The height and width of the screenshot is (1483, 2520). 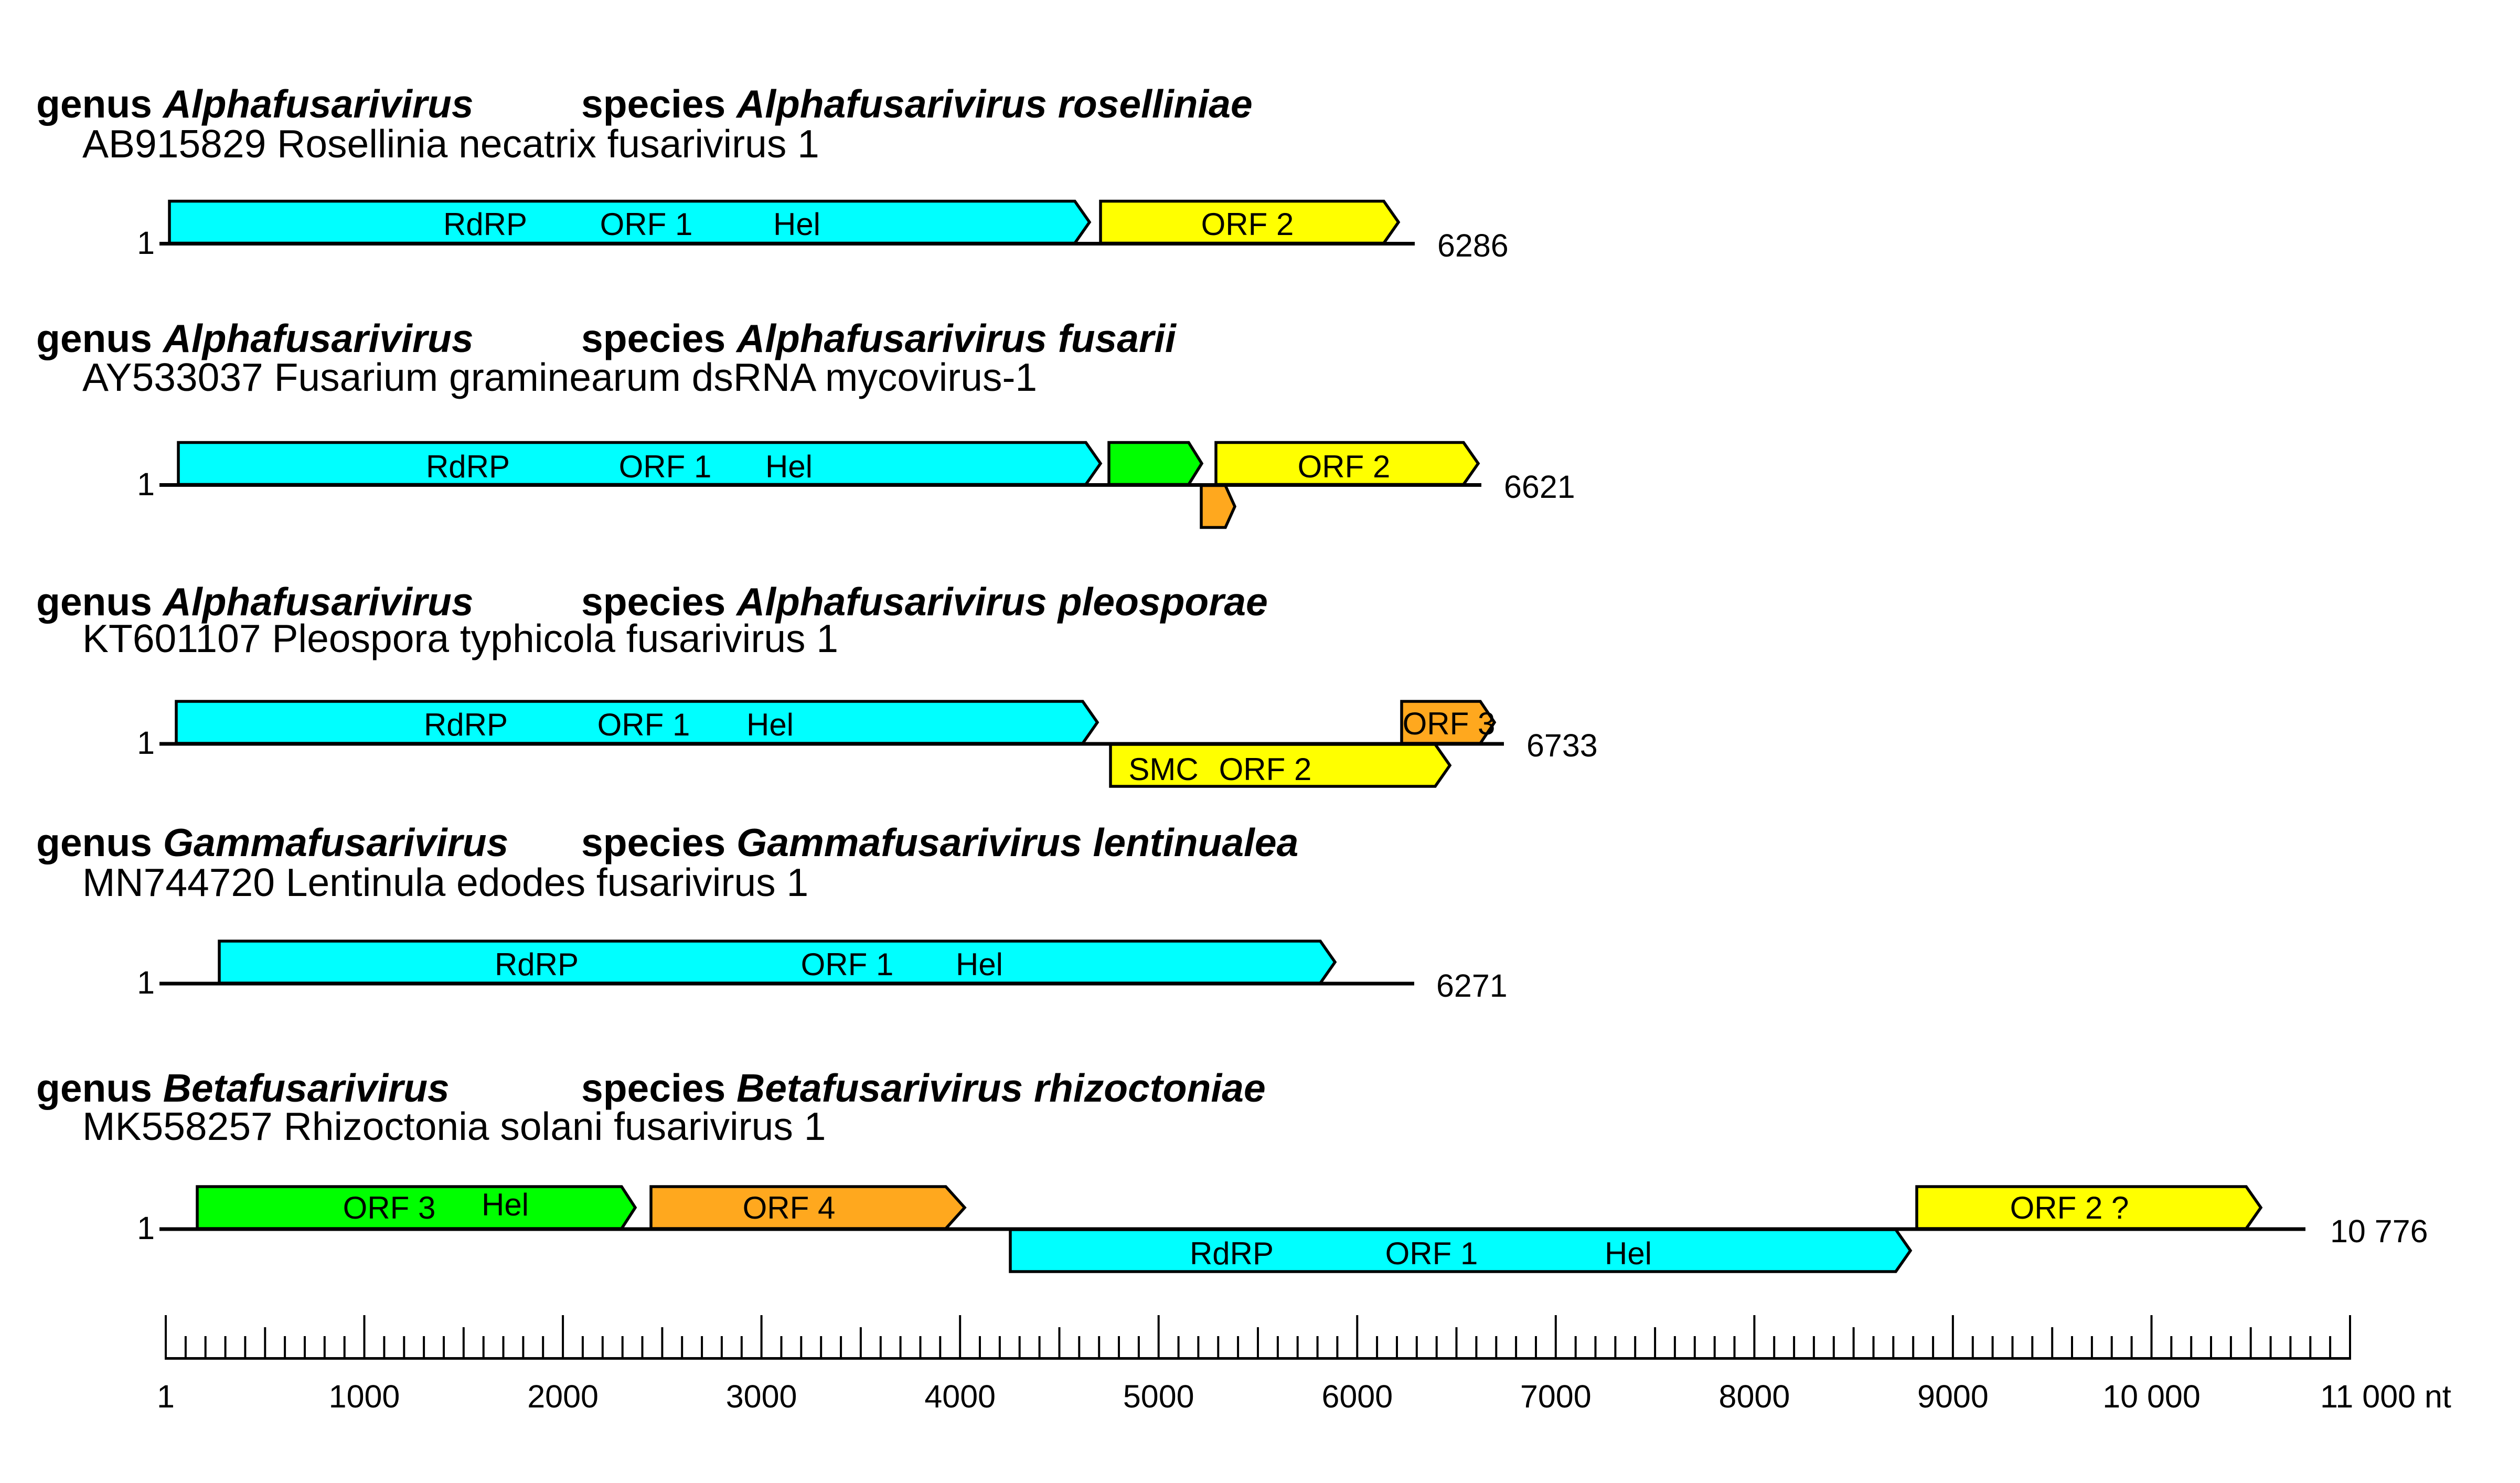 I want to click on svg-text: 11 000 nt, so click(x=2385, y=1396).